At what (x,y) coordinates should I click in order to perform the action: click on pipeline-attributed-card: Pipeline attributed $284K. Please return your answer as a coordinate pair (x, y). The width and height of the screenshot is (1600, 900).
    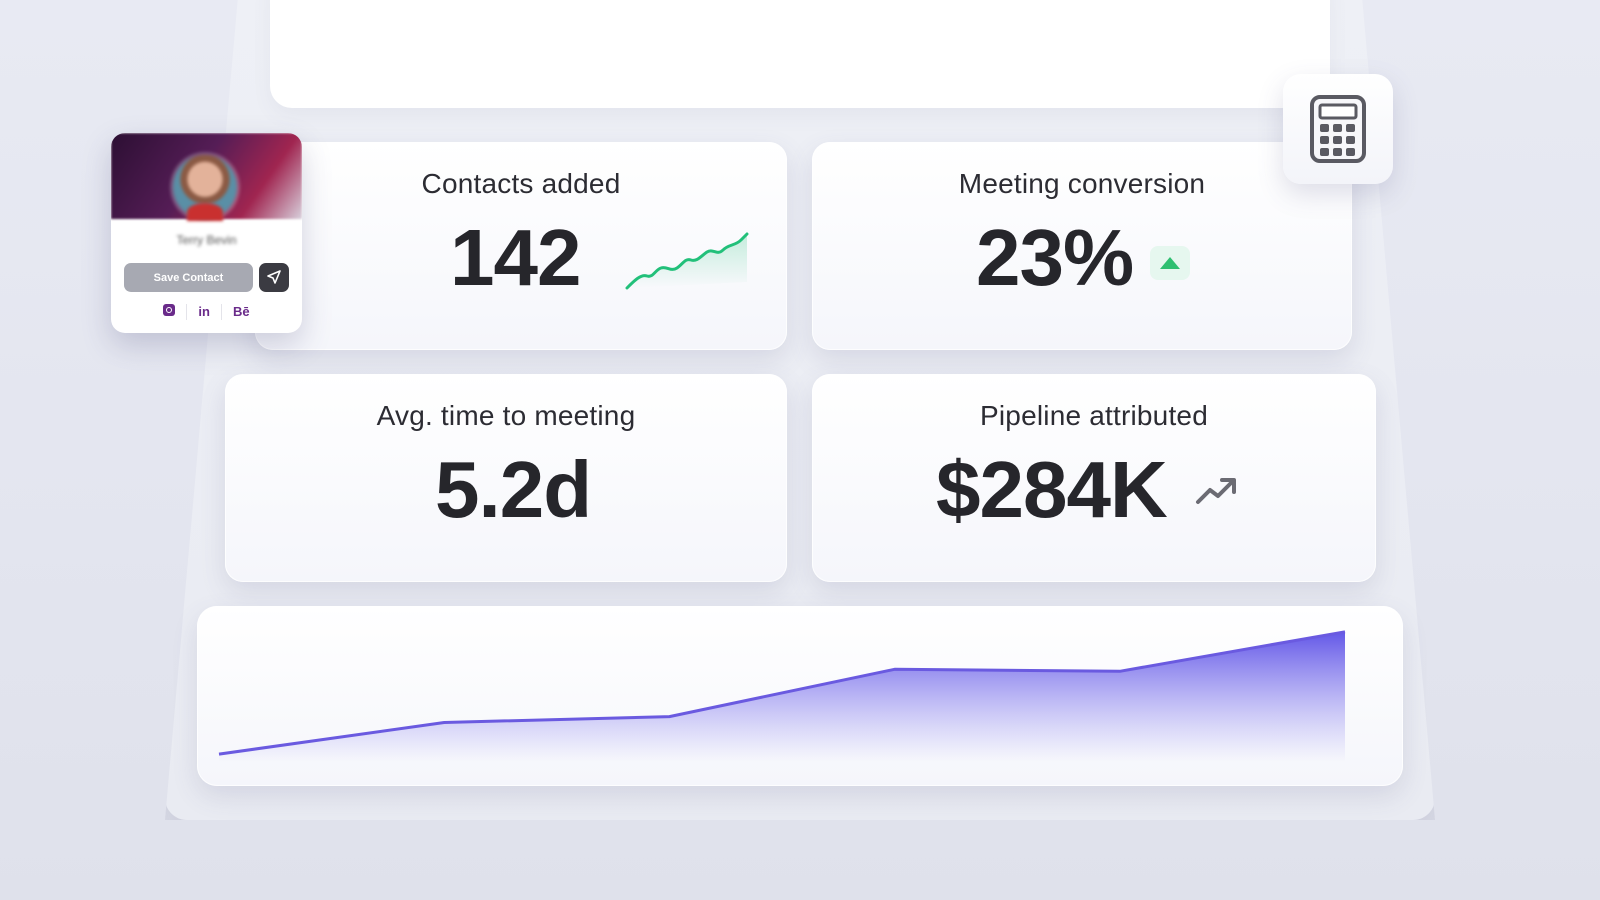
    Looking at the image, I should click on (1094, 478).